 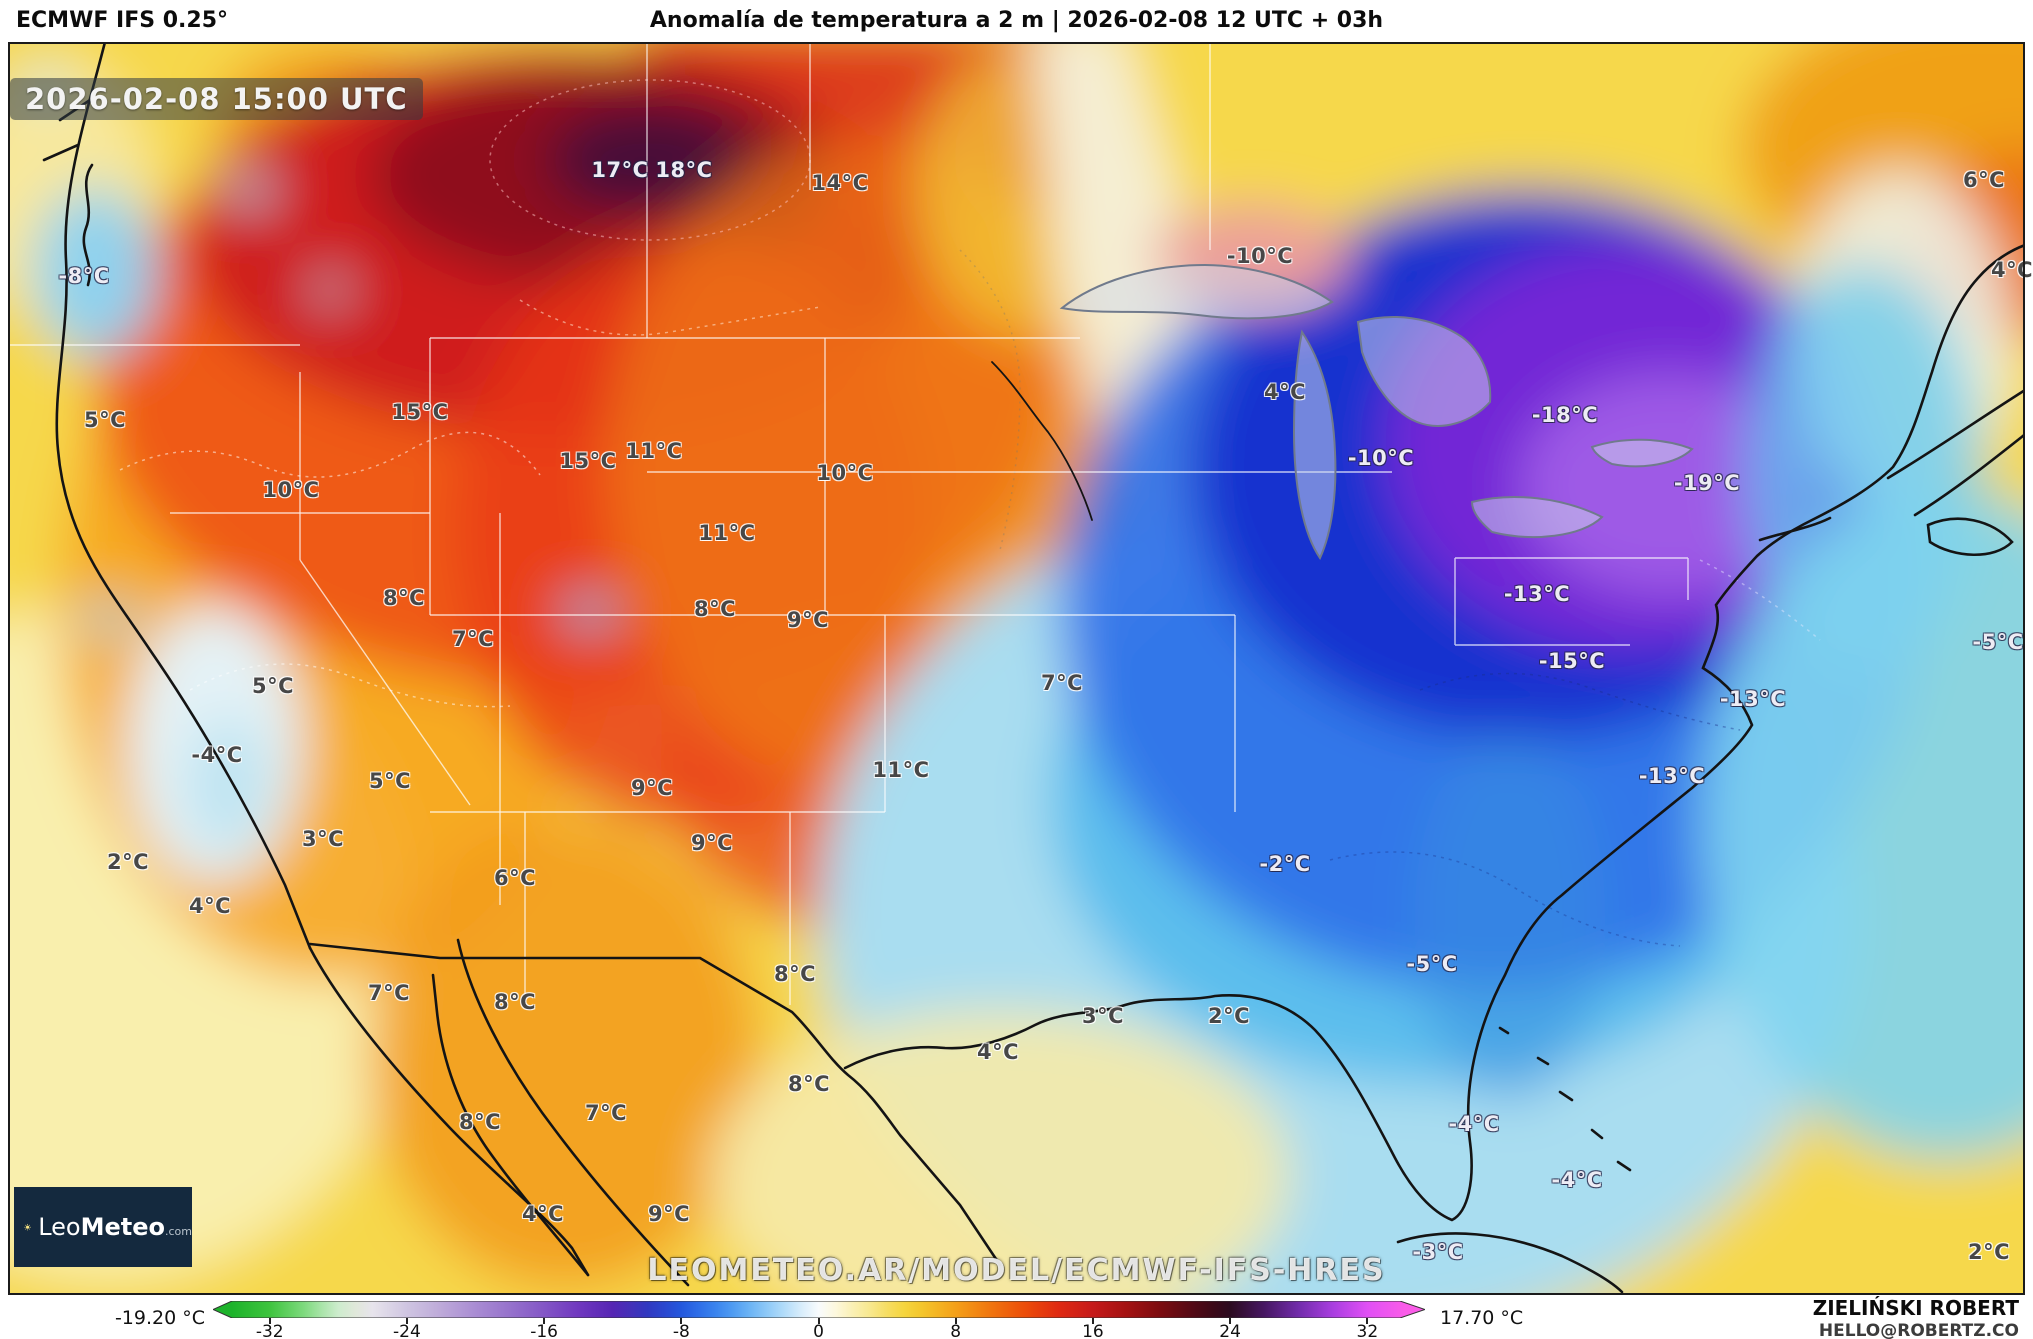 What do you see at coordinates (1918, 1330) in the screenshot?
I see `credit-email: HELLO@ROBERTZ.CO` at bounding box center [1918, 1330].